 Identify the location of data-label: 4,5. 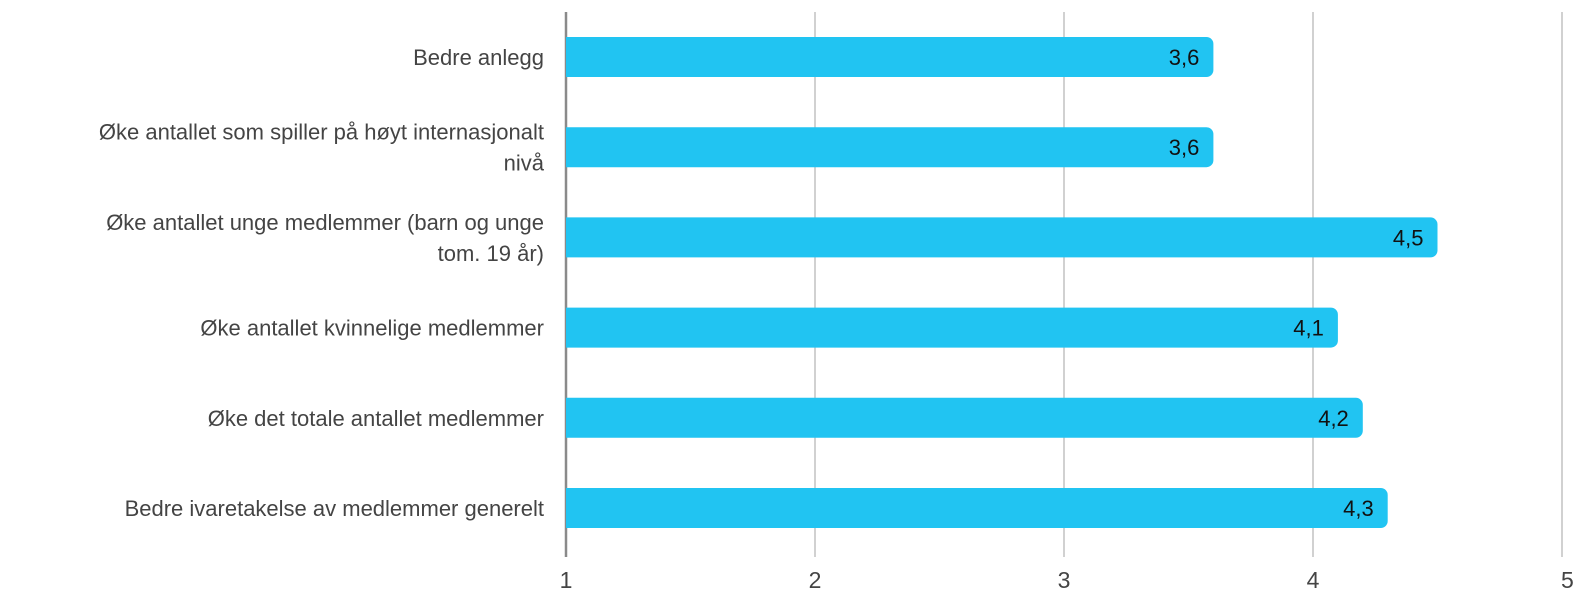
(1408, 237).